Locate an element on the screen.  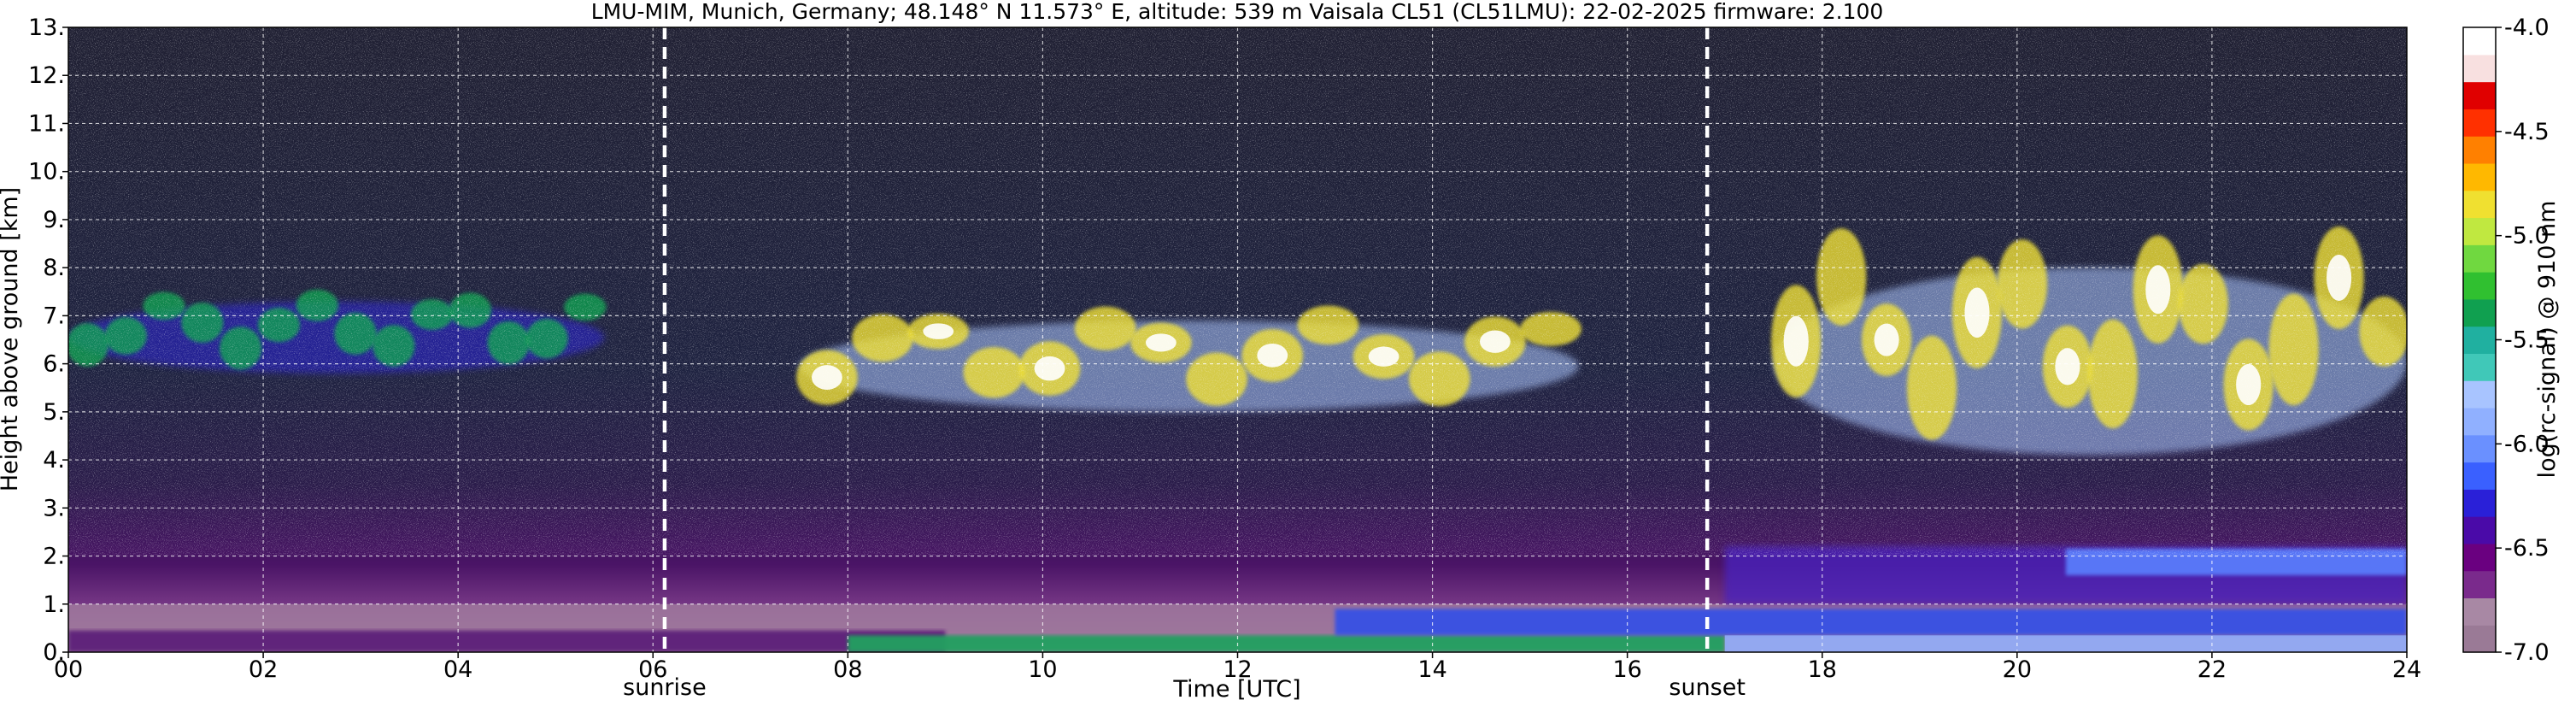
surface-layer-core is located at coordinates (507, 641).